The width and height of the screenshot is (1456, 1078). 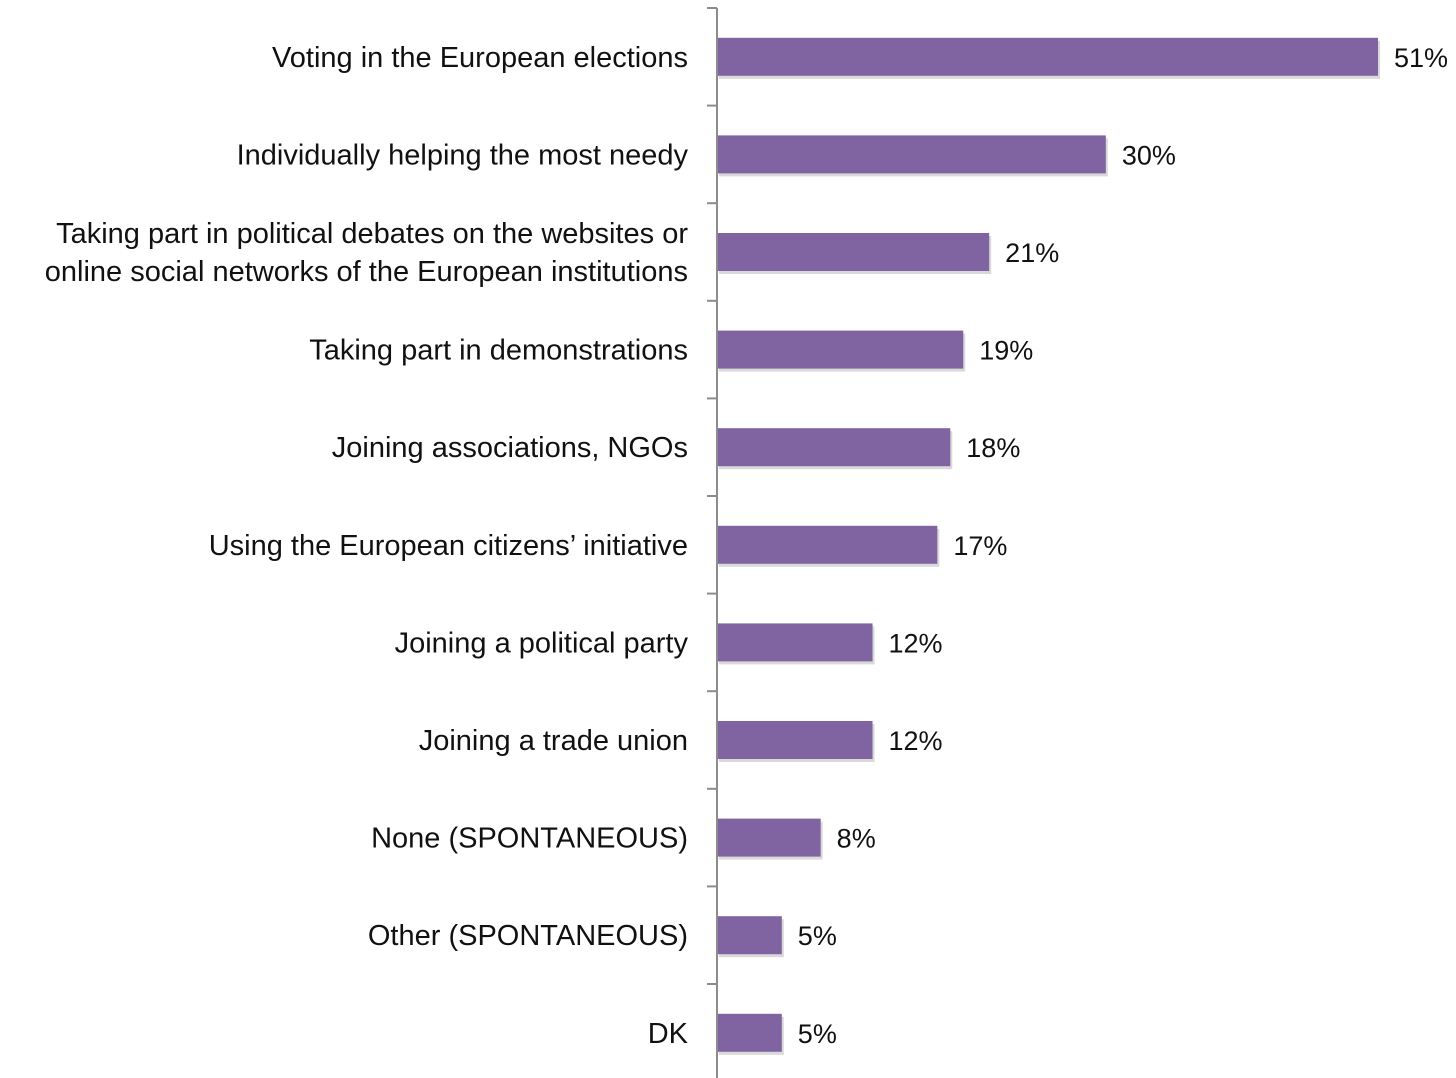 I want to click on category-label-7: Joining a trade union, so click(x=553, y=741).